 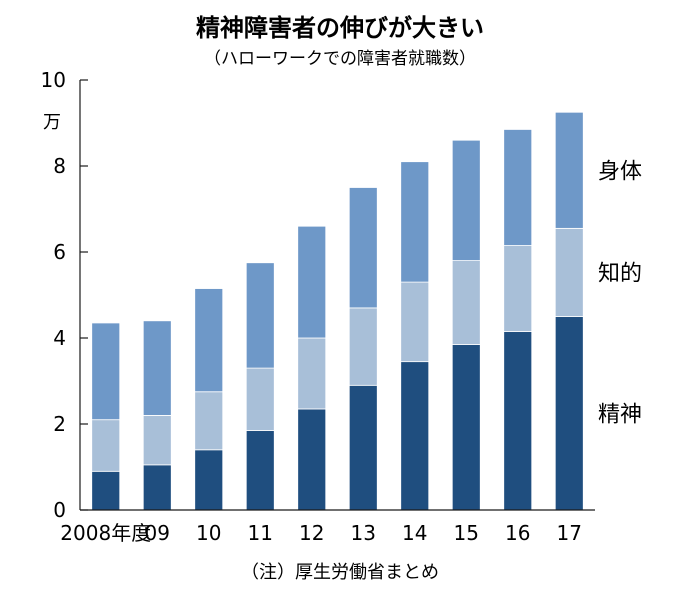 What do you see at coordinates (64, 295) in the screenshot?
I see `y-axis: 0 2 4 6 8 10` at bounding box center [64, 295].